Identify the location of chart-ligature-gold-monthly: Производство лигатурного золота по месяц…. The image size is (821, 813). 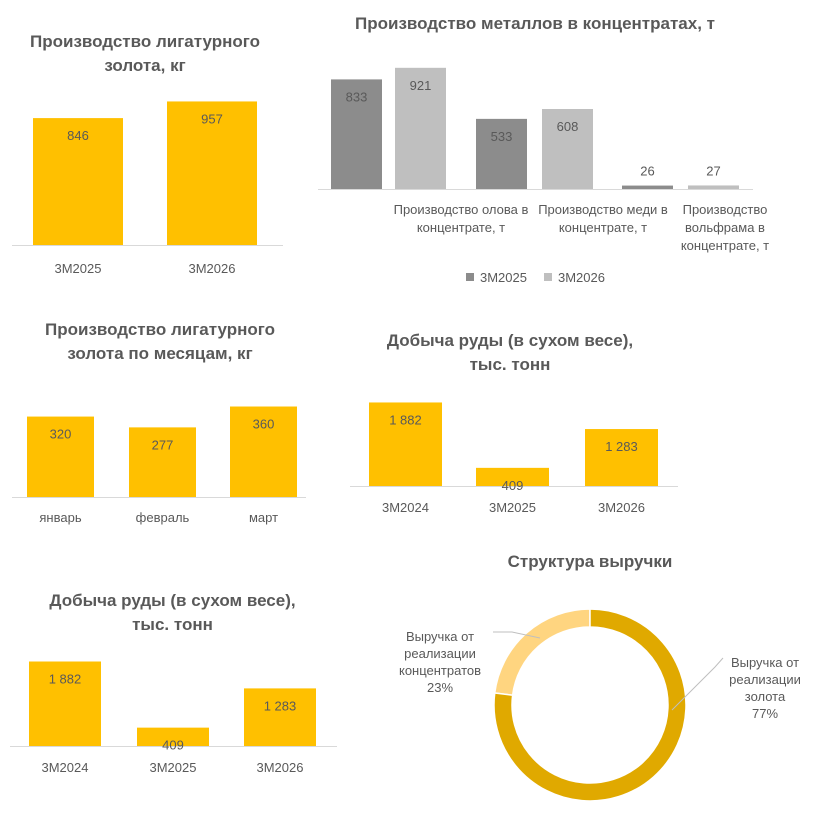
(160, 425).